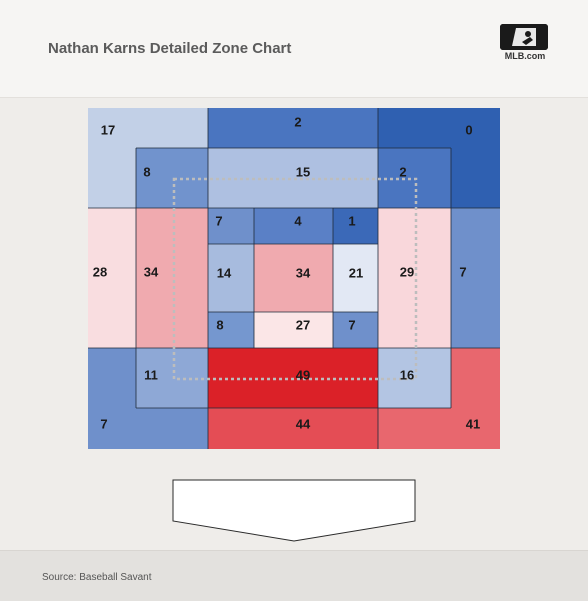 This screenshot has width=588, height=601. I want to click on zone-label-inner-4: 14, so click(224, 272).